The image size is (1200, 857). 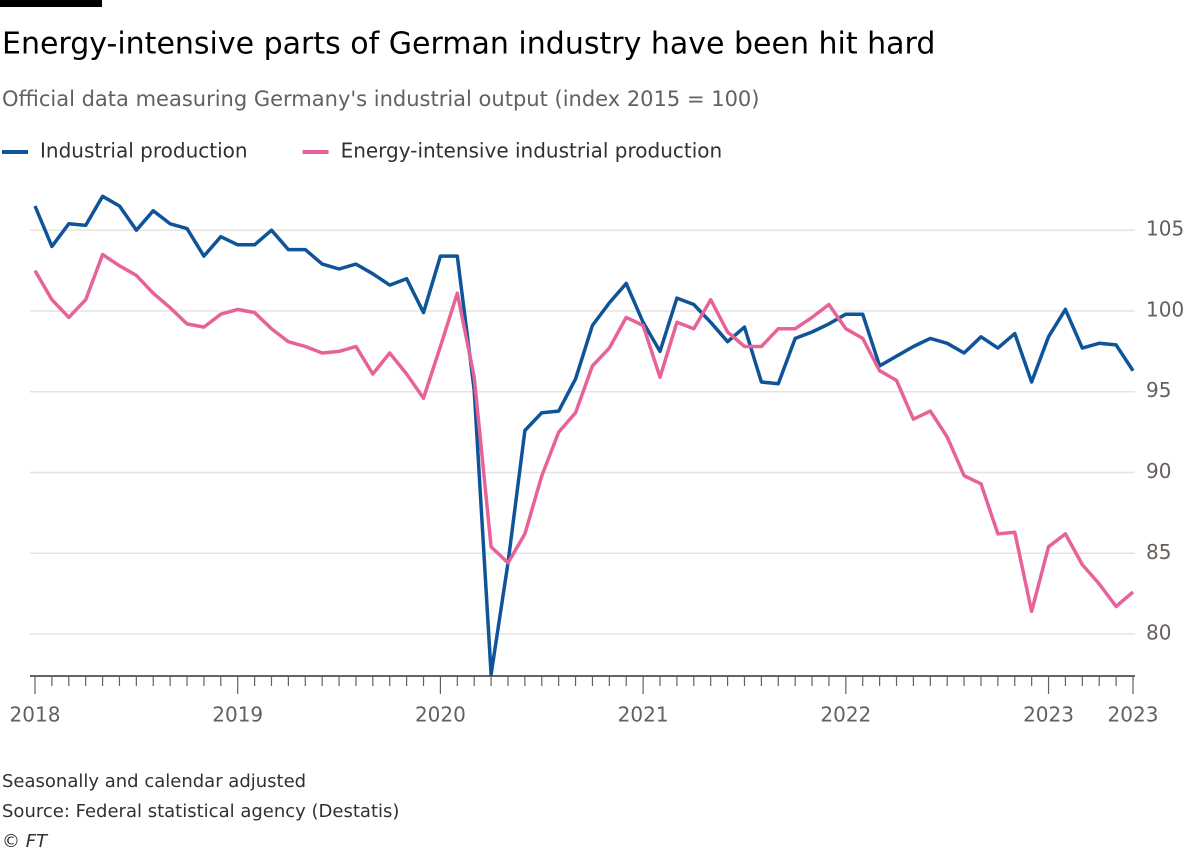 What do you see at coordinates (237, 715) in the screenshot?
I see `x-tick-label: 2019` at bounding box center [237, 715].